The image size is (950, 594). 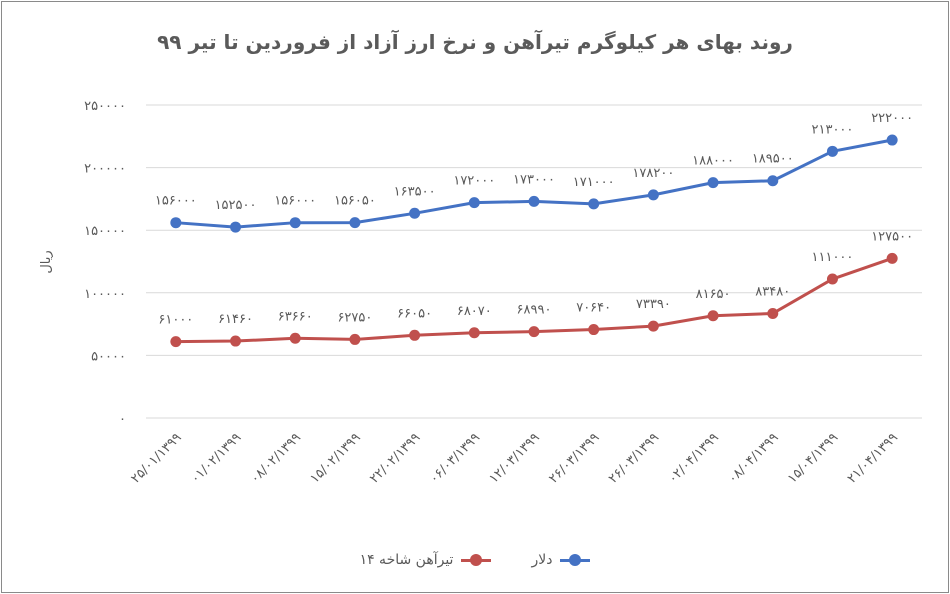 I want to click on y-tick-label: ۲۰۰۰۰۰, so click(x=105, y=169).